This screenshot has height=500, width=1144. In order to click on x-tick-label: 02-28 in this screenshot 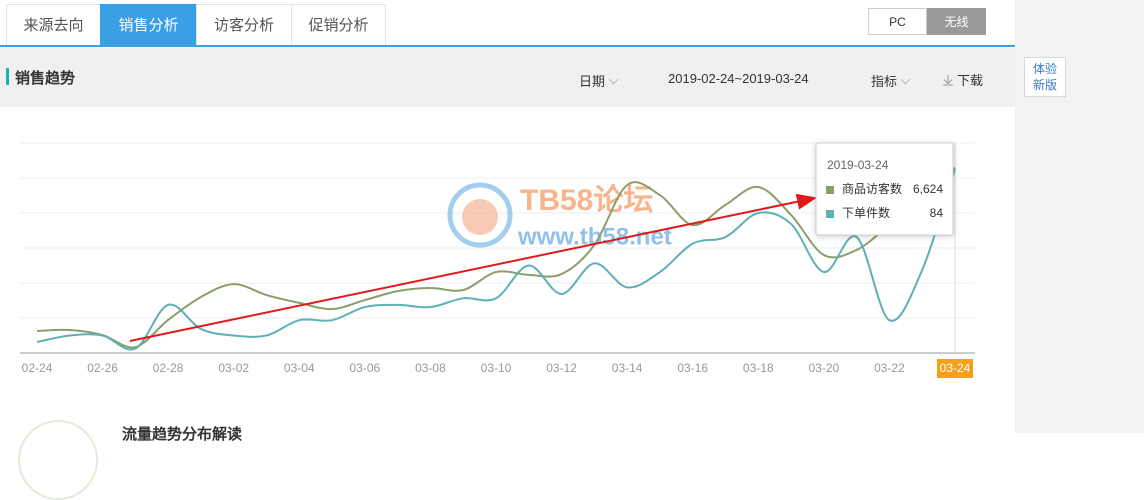, I will do `click(168, 368)`.